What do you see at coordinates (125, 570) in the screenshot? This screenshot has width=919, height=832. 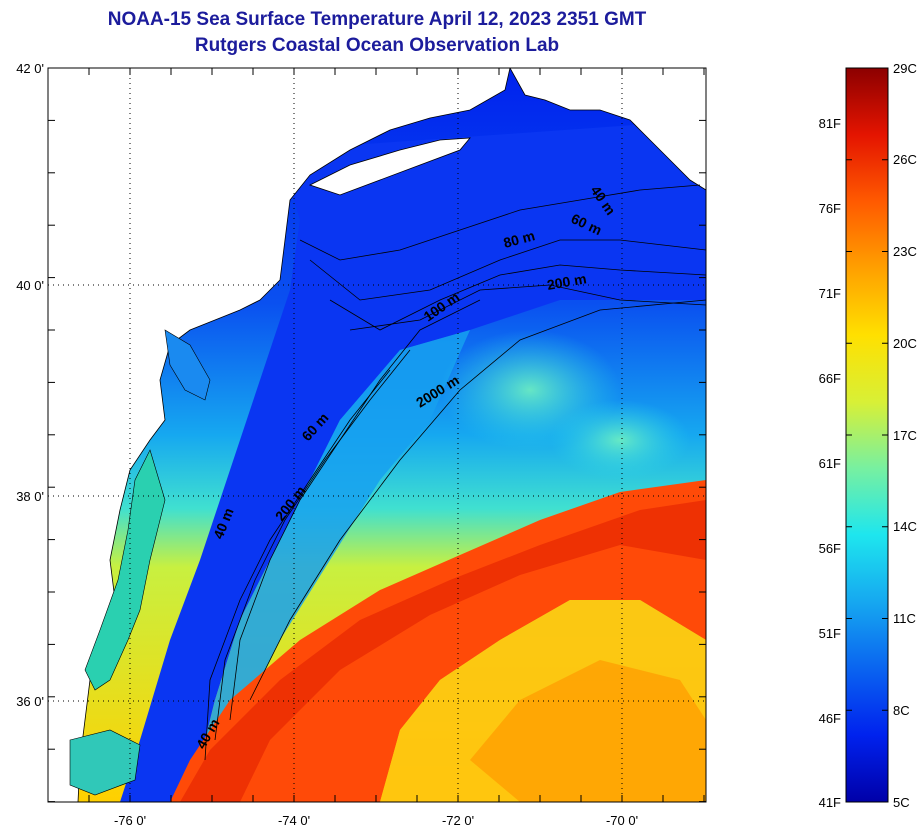 I see `chesapeake-bay` at bounding box center [125, 570].